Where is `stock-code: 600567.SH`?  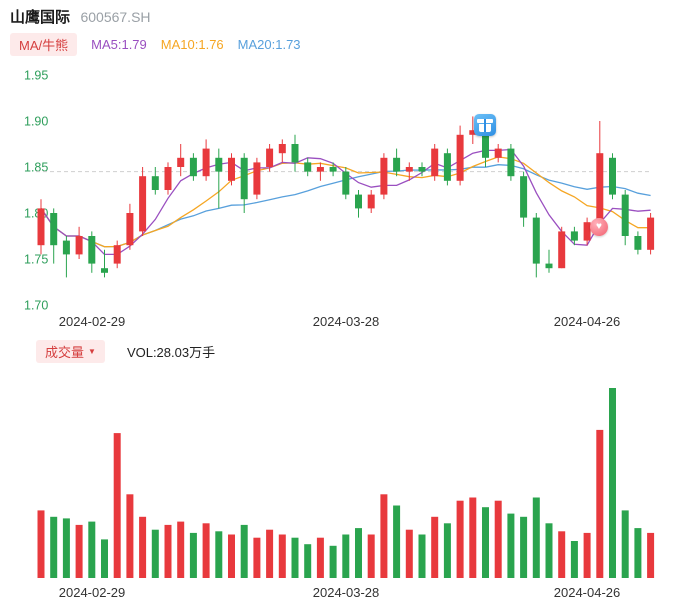
stock-code: 600567.SH is located at coordinates (115, 17).